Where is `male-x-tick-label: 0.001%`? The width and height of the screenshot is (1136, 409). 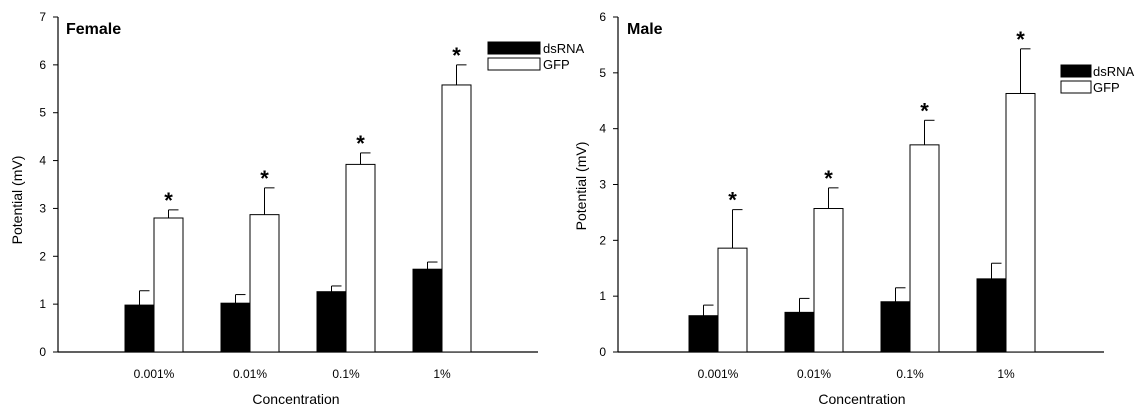 male-x-tick-label: 0.001% is located at coordinates (718, 374).